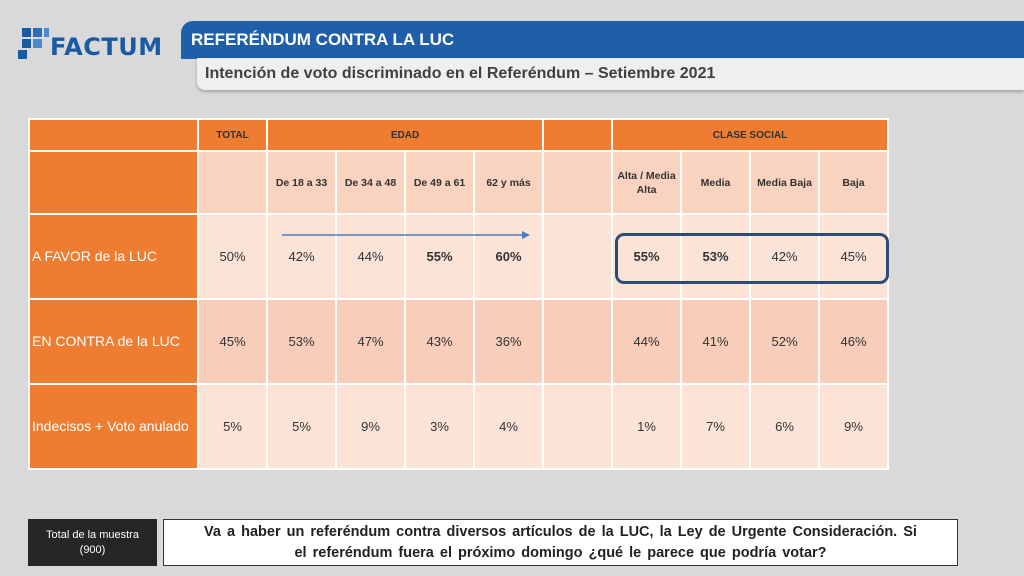 Image resolution: width=1024 pixels, height=576 pixels. What do you see at coordinates (301, 341) in the screenshot?
I see `cell-edad: 53%` at bounding box center [301, 341].